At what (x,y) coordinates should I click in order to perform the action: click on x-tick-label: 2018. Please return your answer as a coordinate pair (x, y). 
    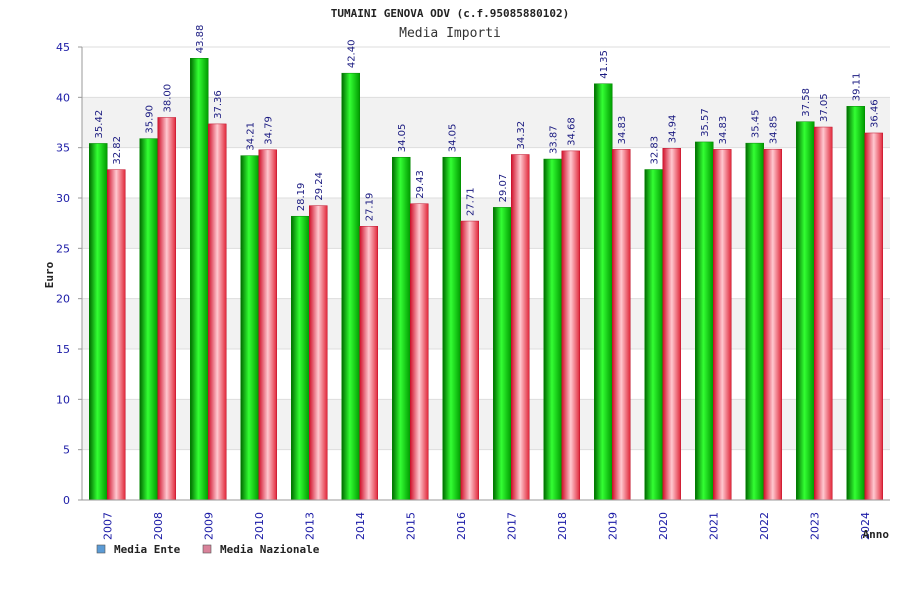
    Looking at the image, I should click on (562, 526).